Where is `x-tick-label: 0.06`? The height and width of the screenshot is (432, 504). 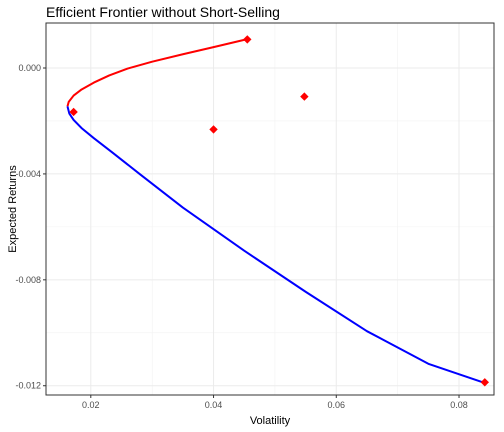 x-tick-label: 0.06 is located at coordinates (337, 405).